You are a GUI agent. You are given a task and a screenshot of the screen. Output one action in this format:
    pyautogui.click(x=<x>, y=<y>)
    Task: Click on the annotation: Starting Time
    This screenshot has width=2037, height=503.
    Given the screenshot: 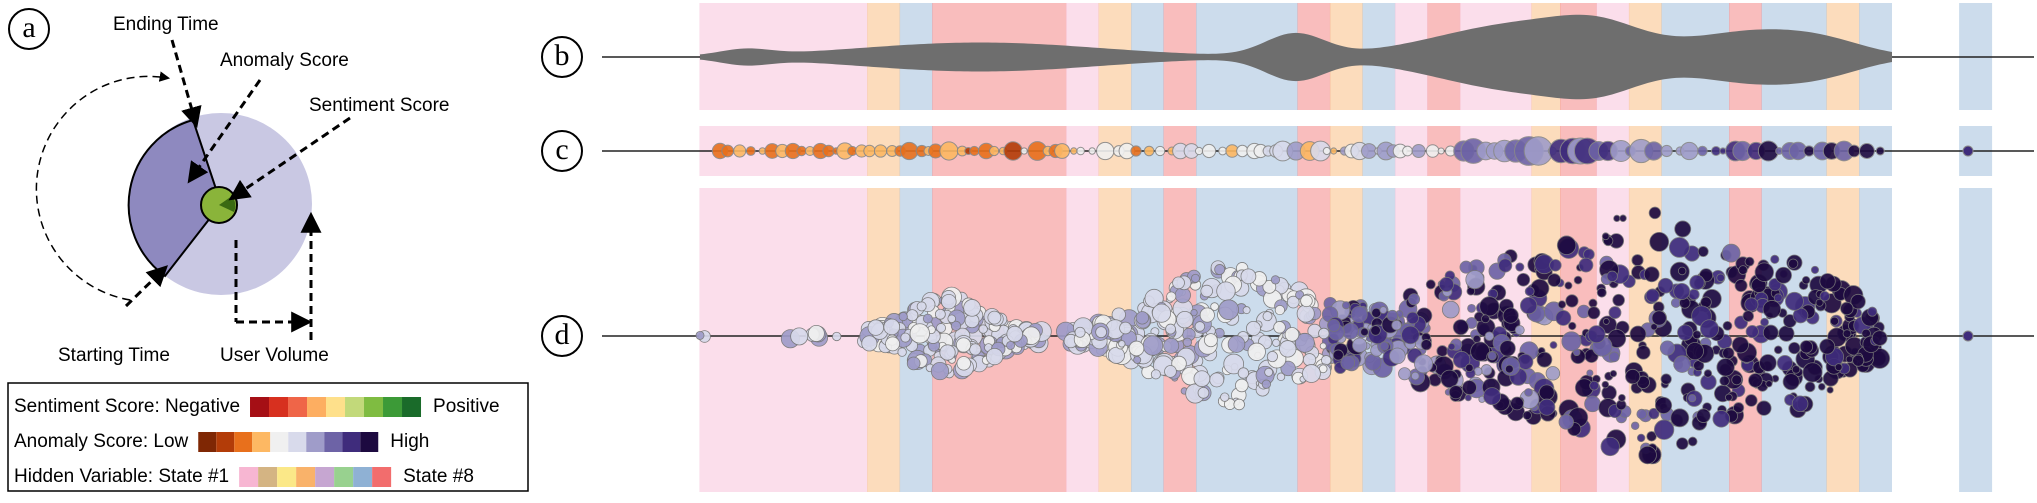 What is the action you would take?
    pyautogui.click(x=114, y=355)
    